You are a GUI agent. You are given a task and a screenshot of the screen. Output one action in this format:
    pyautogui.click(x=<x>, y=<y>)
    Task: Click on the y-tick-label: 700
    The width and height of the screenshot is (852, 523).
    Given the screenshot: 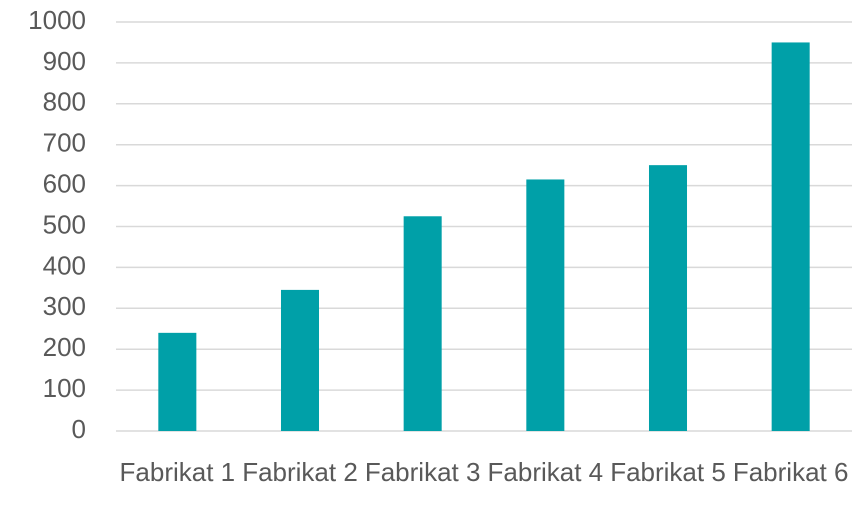 What is the action you would take?
    pyautogui.click(x=64, y=143)
    